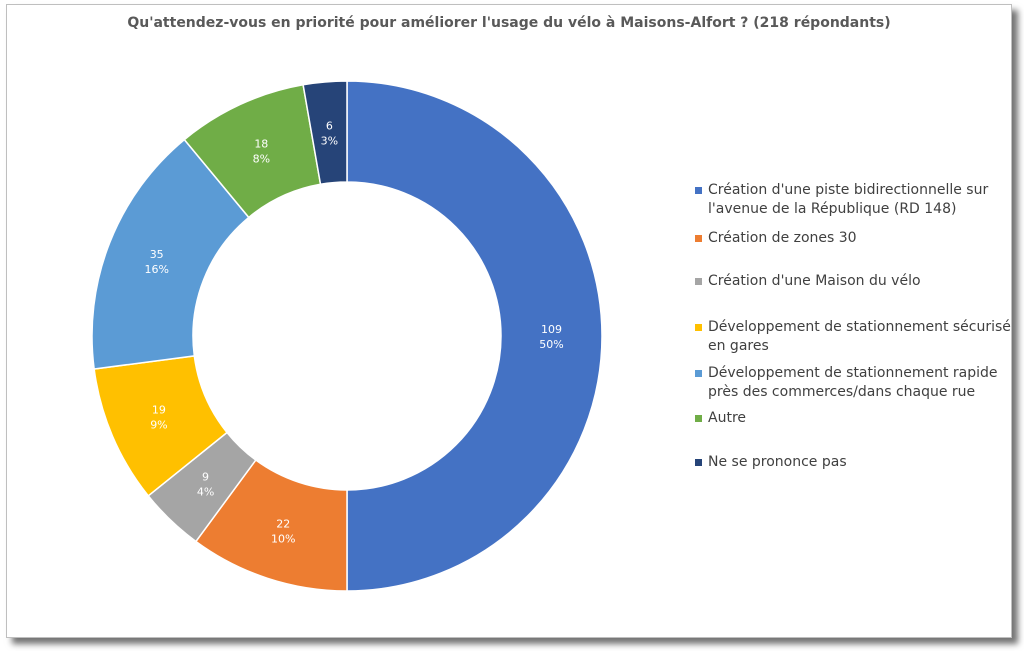 The height and width of the screenshot is (651, 1024). Describe the element at coordinates (261, 158) in the screenshot. I see `slice-percent-label: 8%` at that location.